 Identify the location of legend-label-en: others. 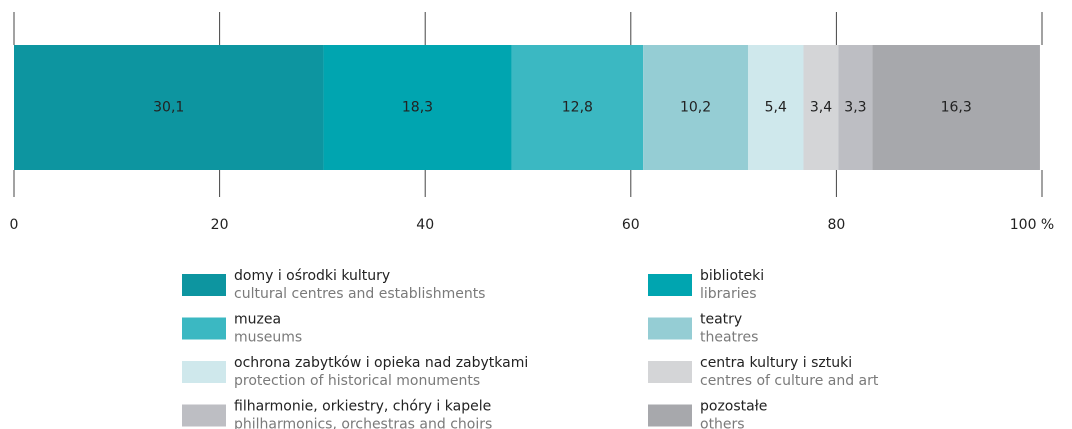
(722, 423).